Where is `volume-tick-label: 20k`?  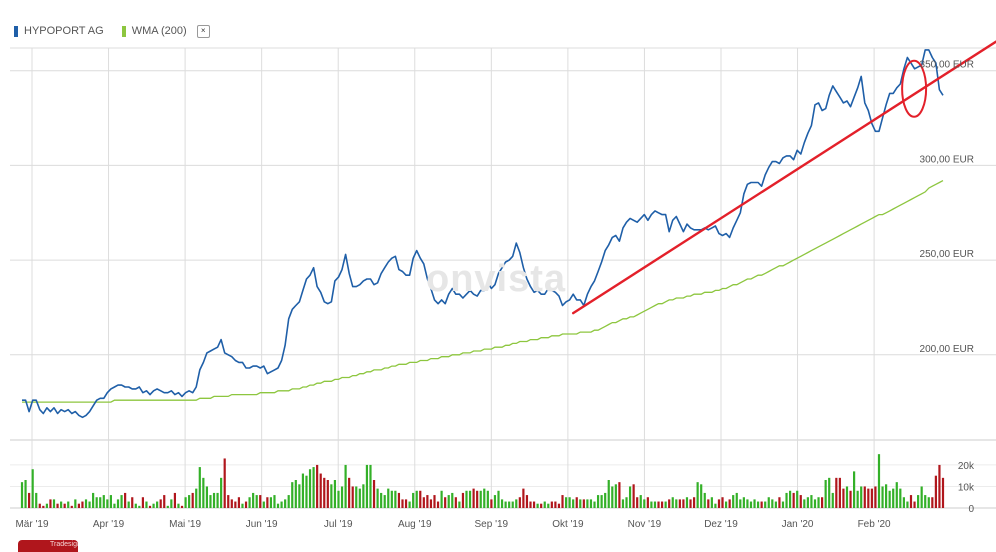 volume-tick-label: 20k is located at coordinates (966, 466).